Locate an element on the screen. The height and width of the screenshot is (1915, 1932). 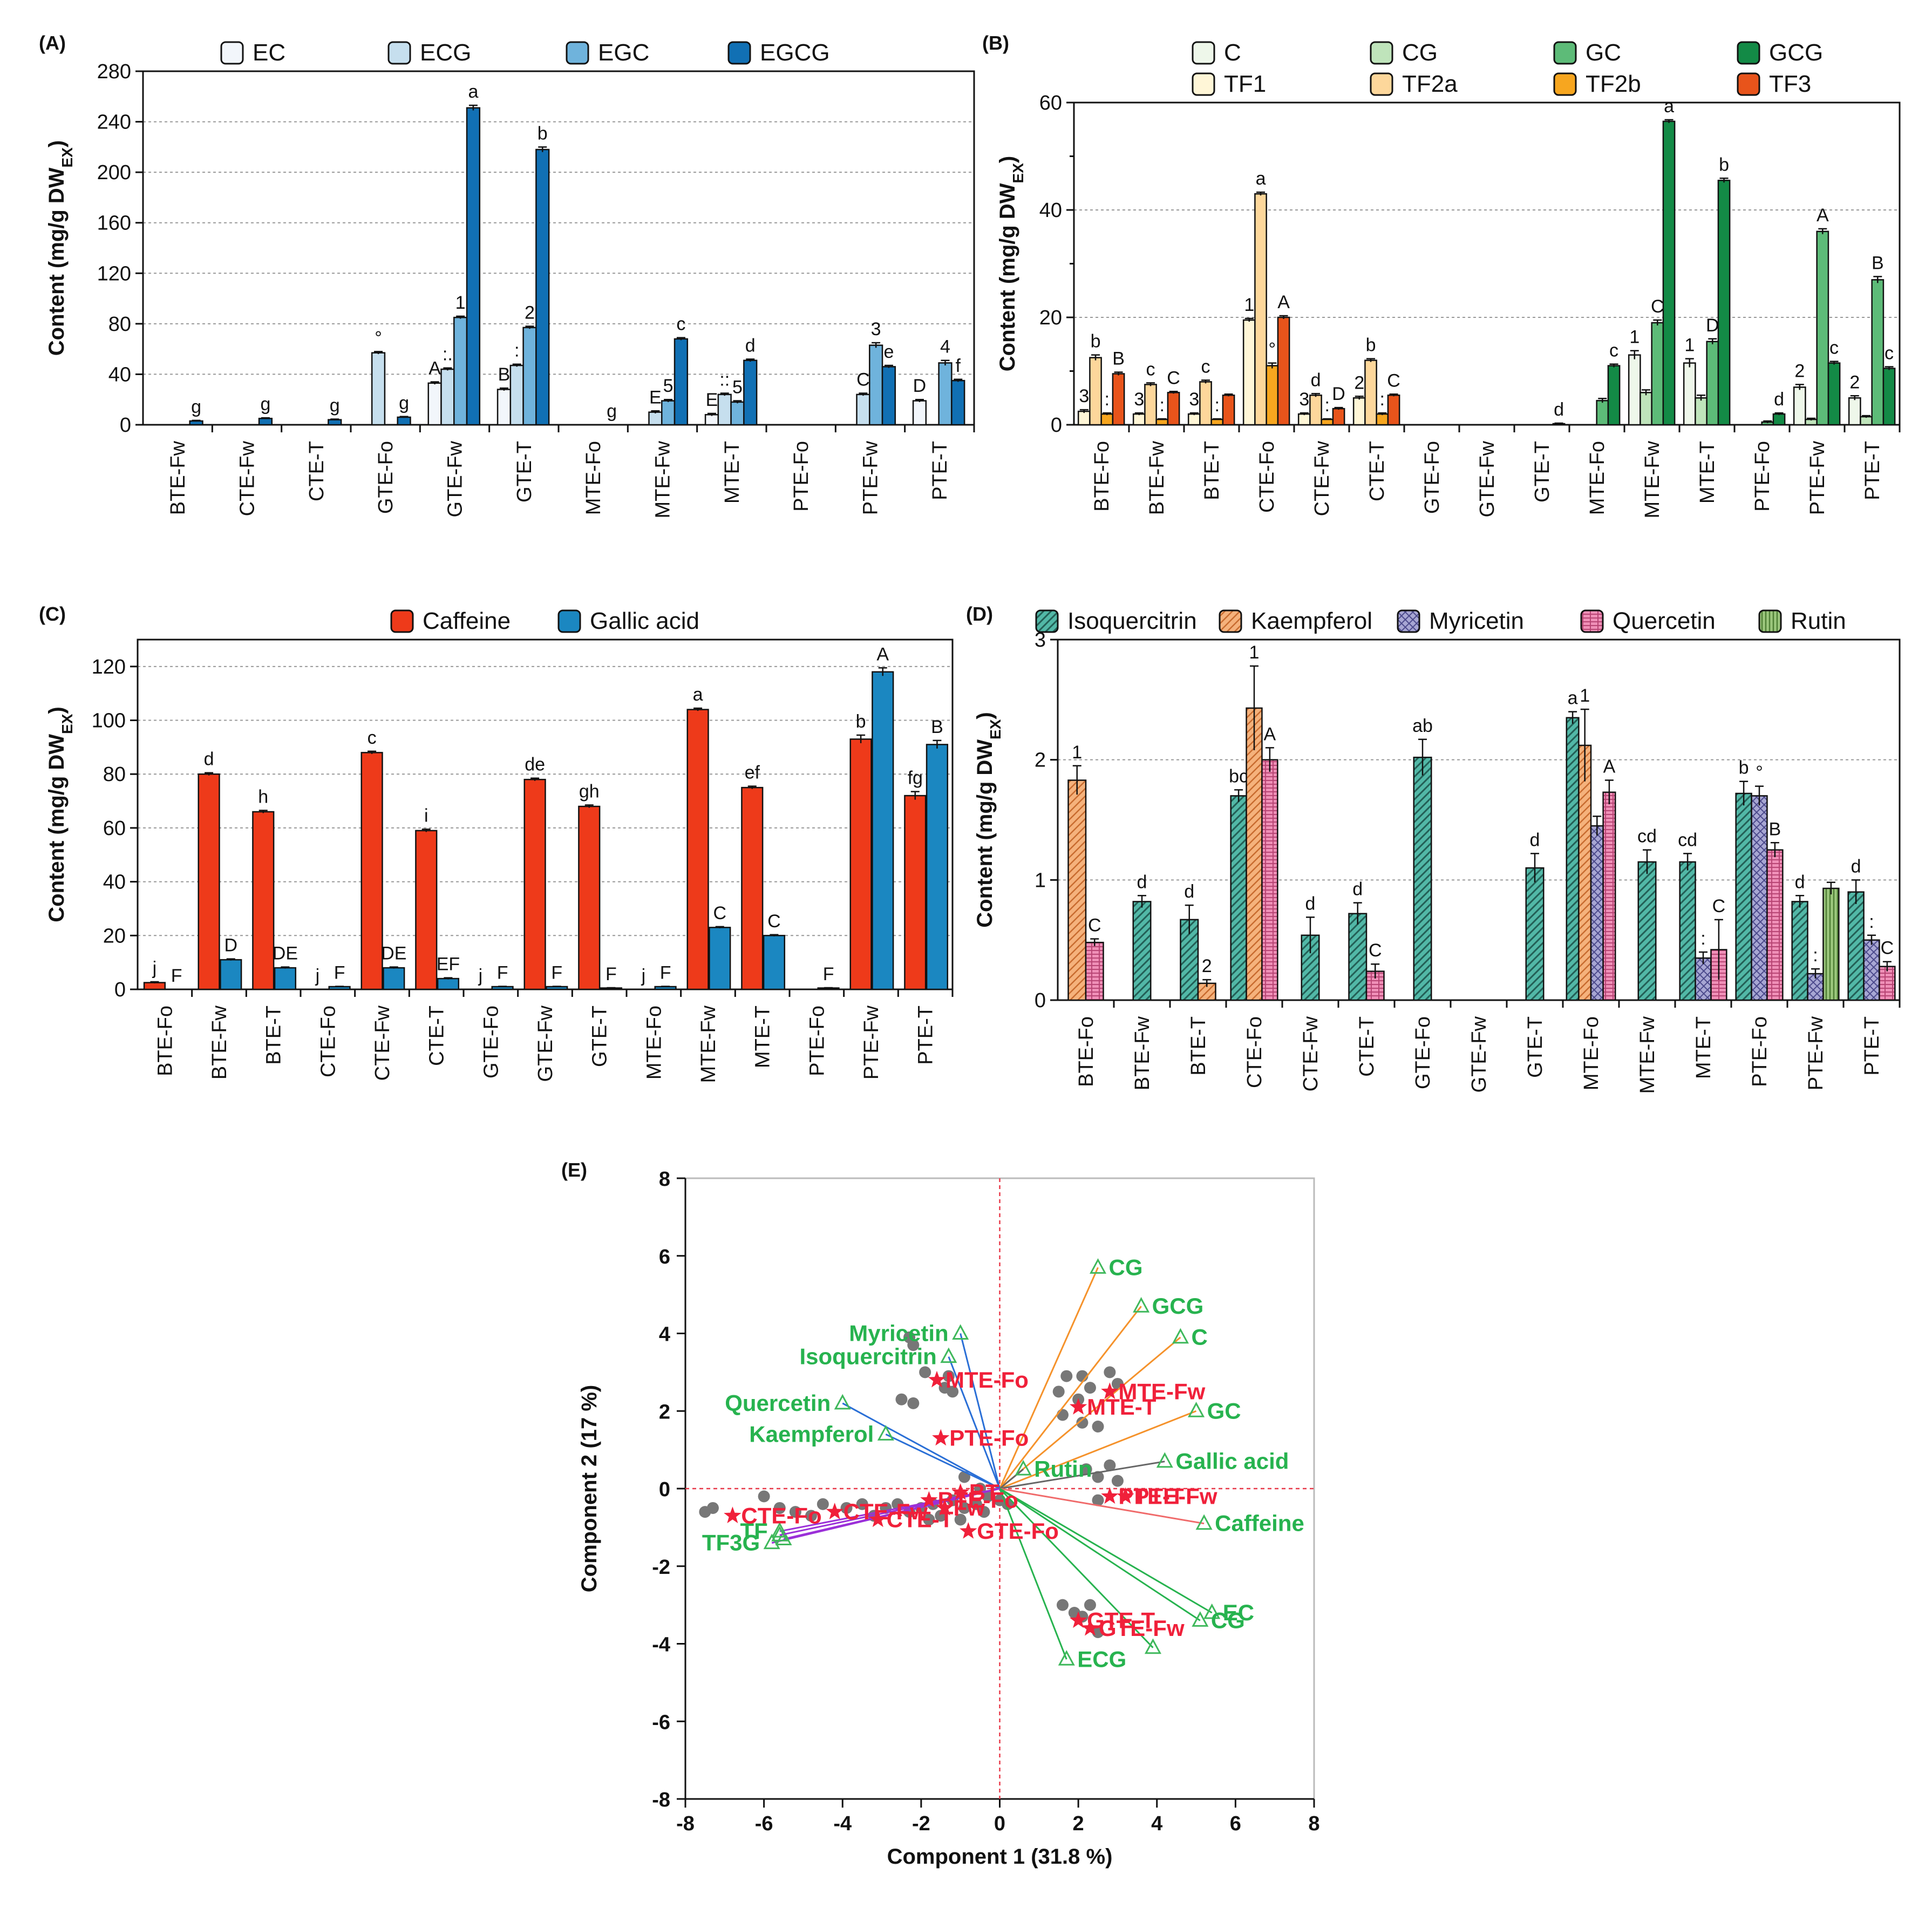
y-tick-label: -2 is located at coordinates (661, 1567).